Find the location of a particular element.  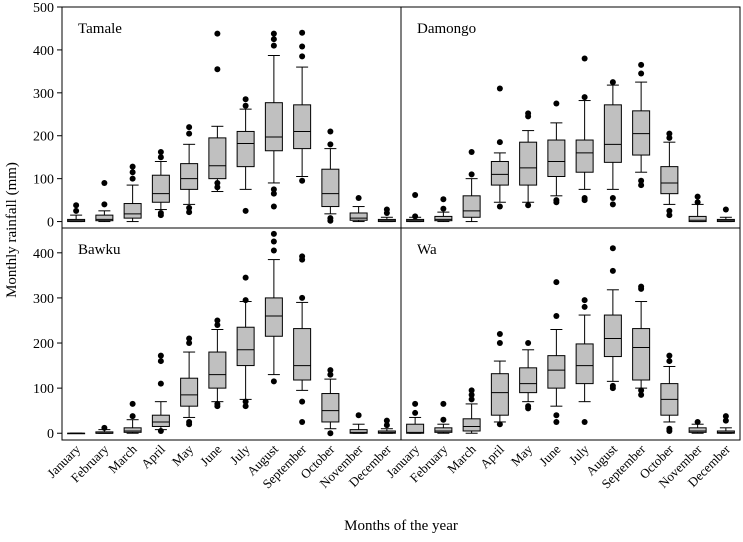

y-tick-label: 300 is located at coordinates (43, 299).